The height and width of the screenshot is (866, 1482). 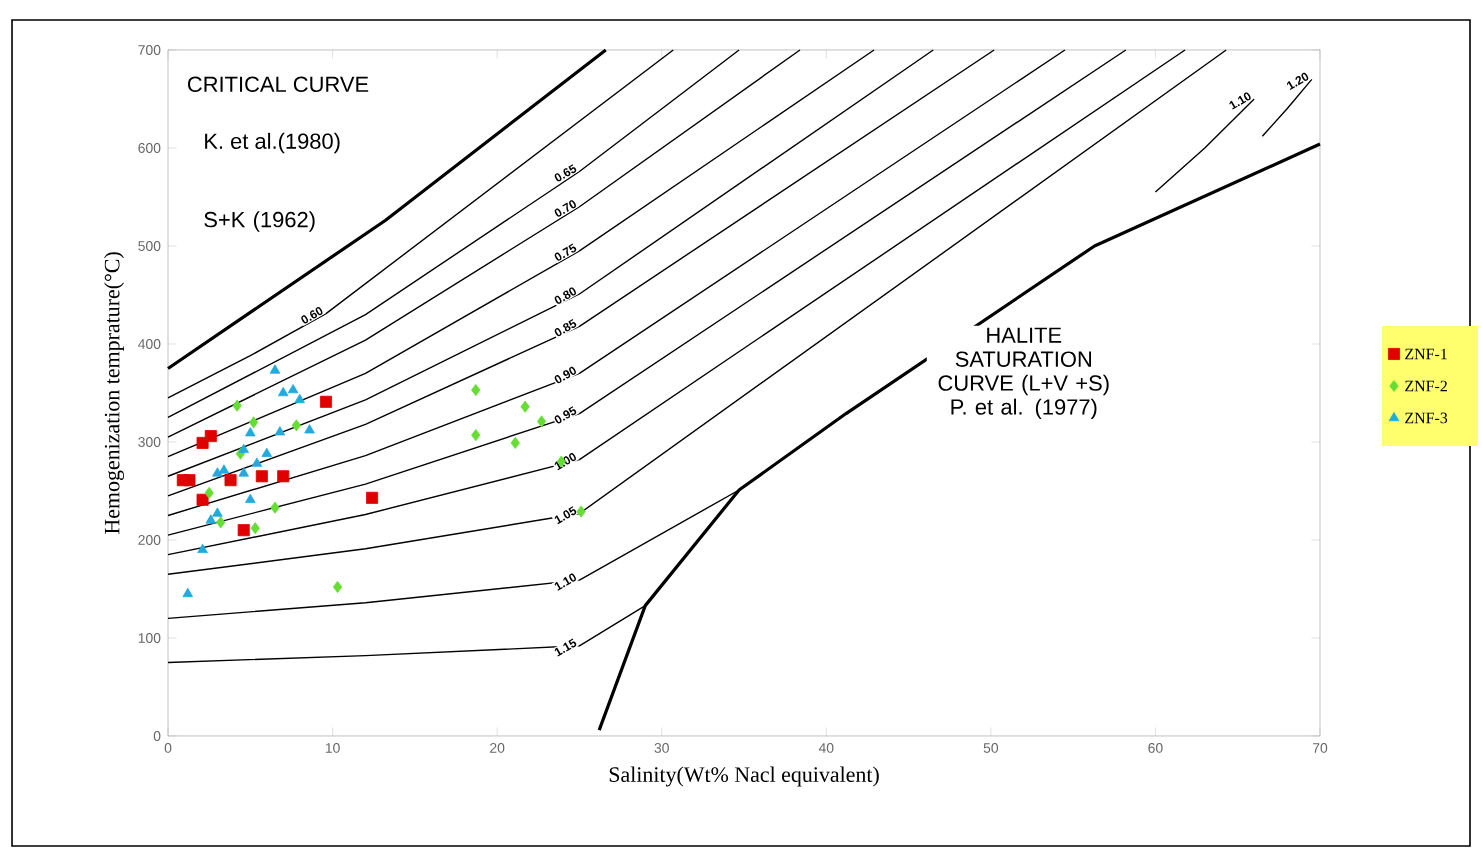 I want to click on annotation: K. et al.(1980), so click(x=272, y=143).